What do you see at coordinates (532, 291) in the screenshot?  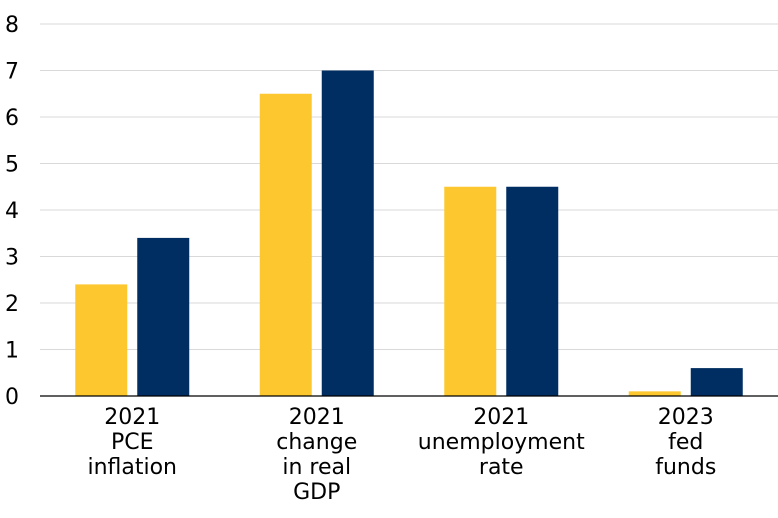 I see `bar-series2-category3` at bounding box center [532, 291].